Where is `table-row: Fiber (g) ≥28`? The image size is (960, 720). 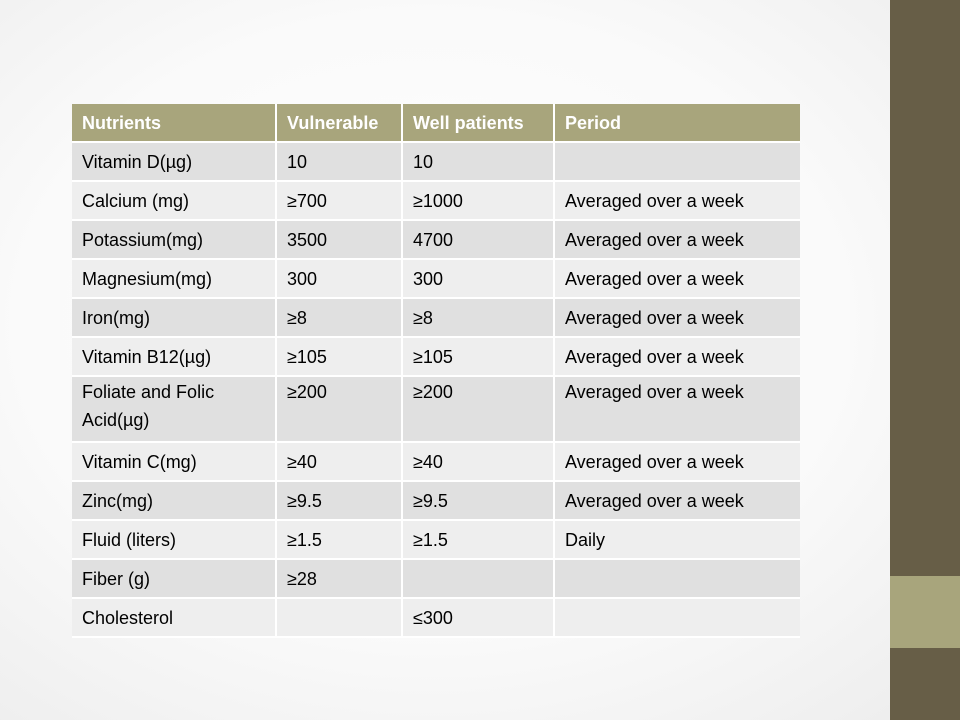
table-row: Fiber (g) ≥28 is located at coordinates (436, 579).